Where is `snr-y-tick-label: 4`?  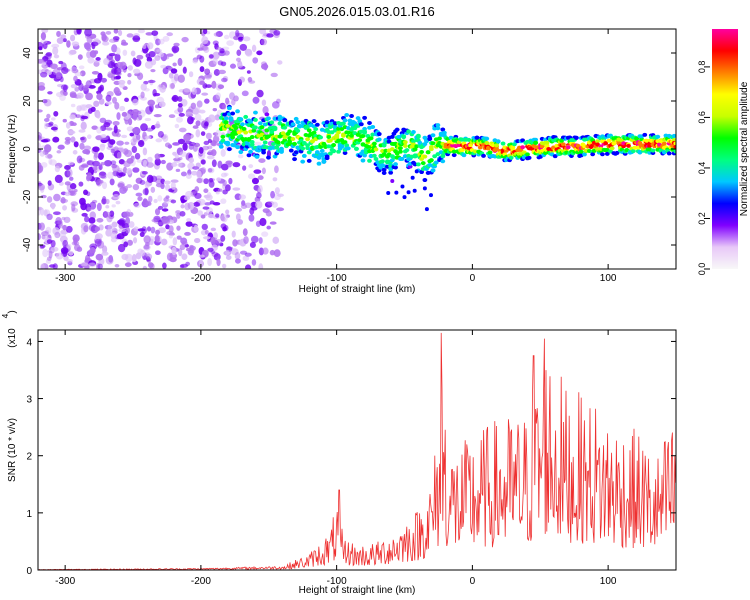
snr-y-tick-label: 4 is located at coordinates (29, 342).